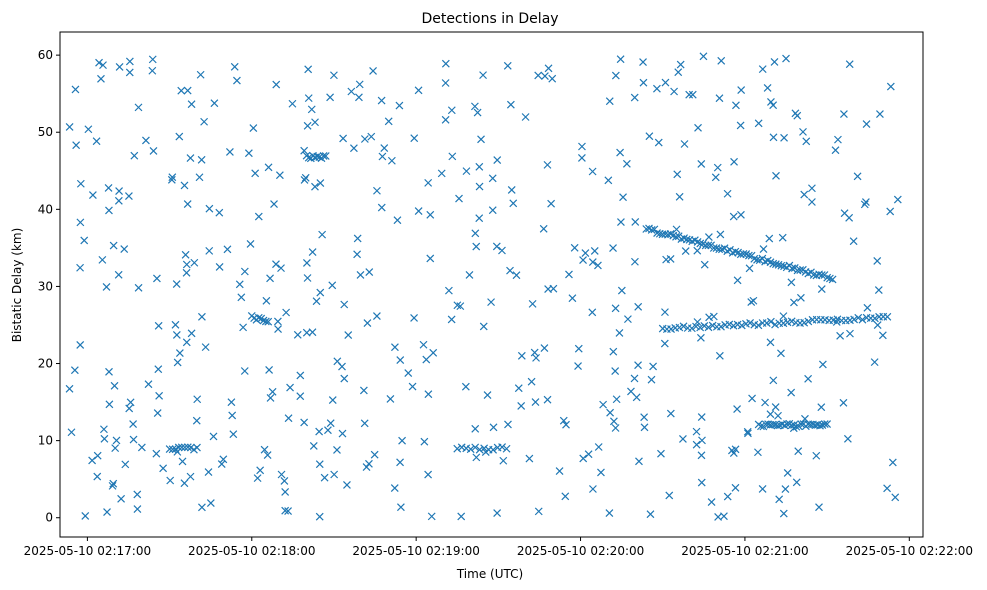 Image resolution: width=987 pixels, height=590 pixels. What do you see at coordinates (17, 285) in the screenshot?
I see `y-axis-label: Bistatic Delay (km)` at bounding box center [17, 285].